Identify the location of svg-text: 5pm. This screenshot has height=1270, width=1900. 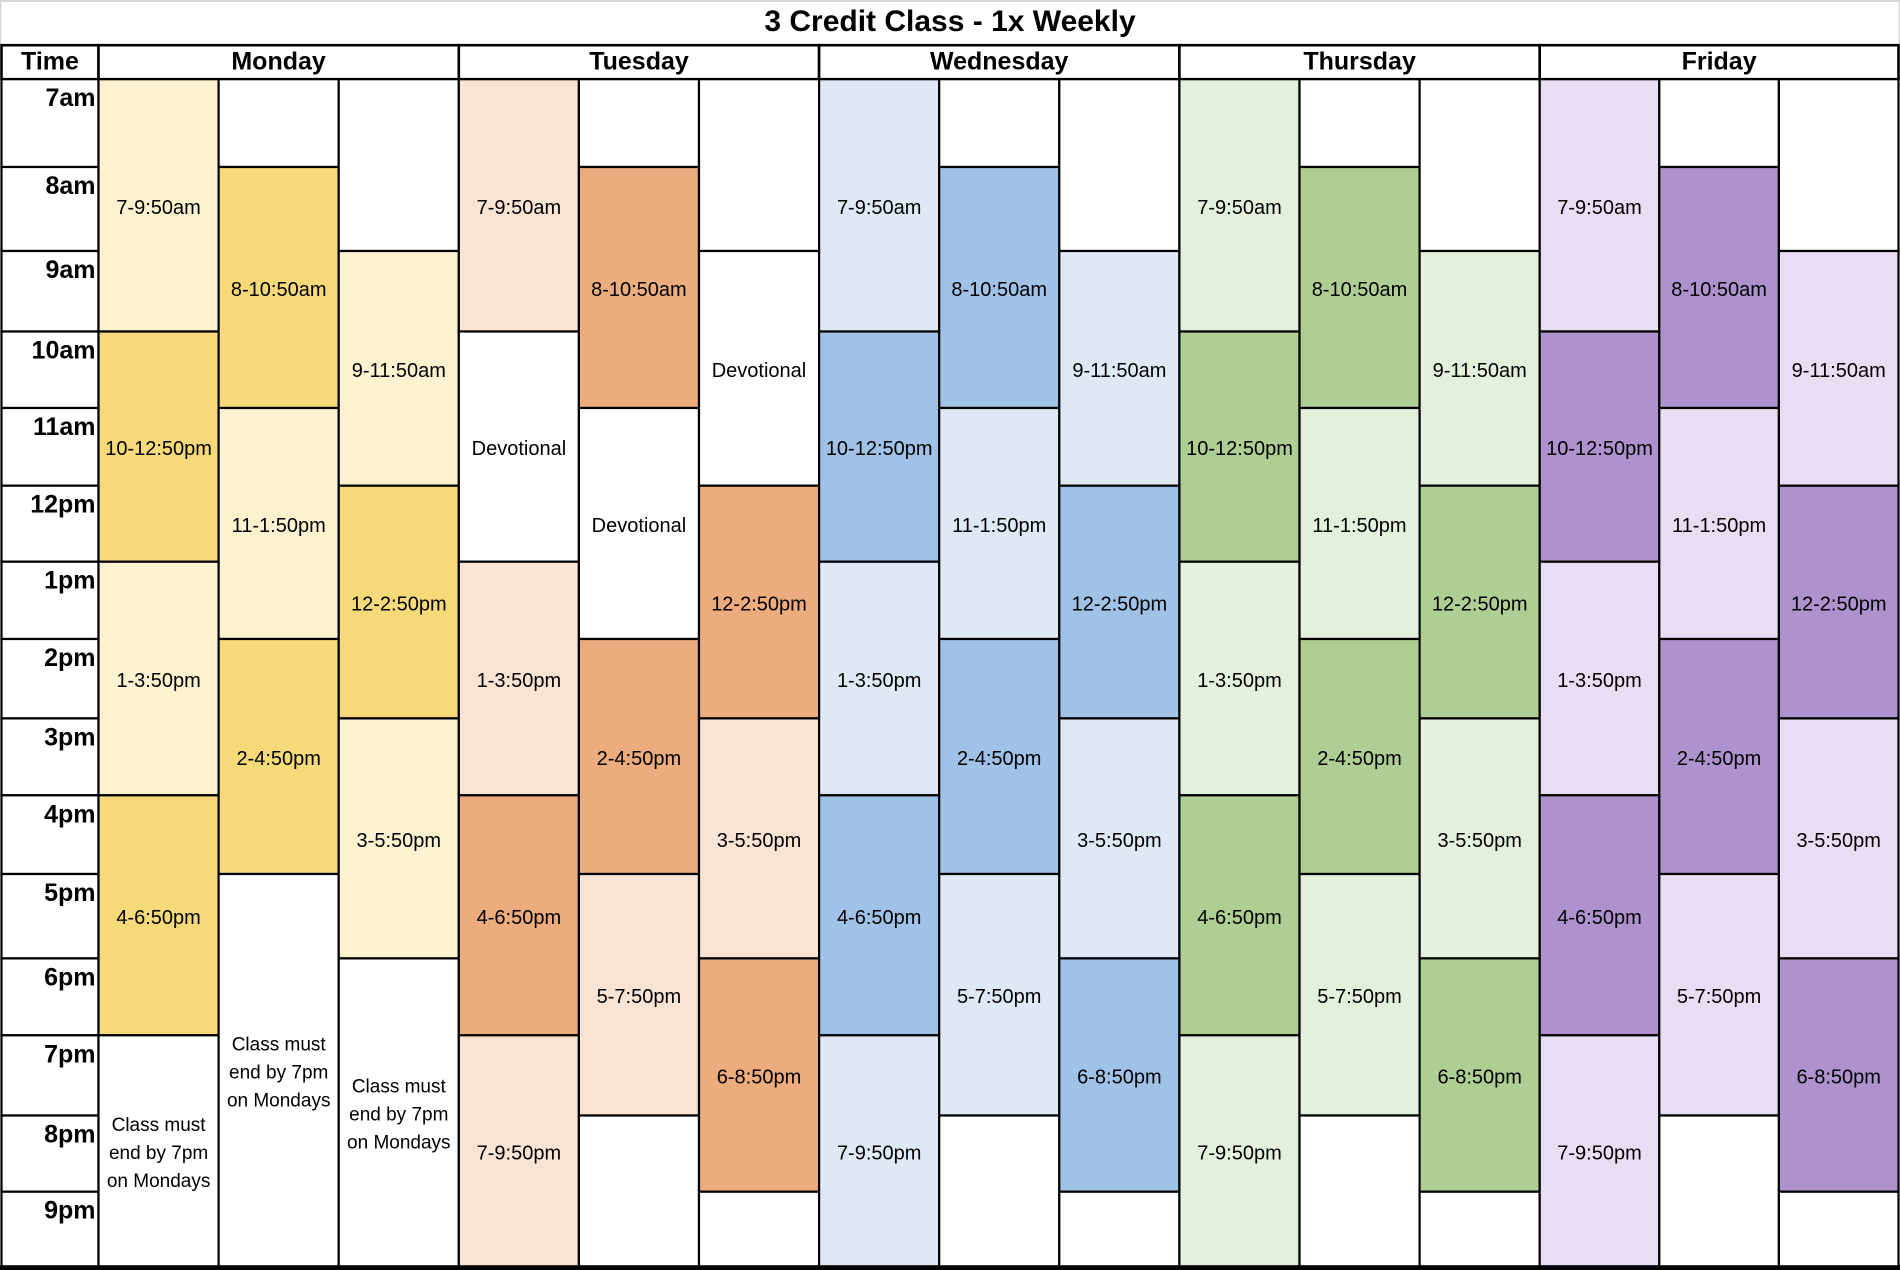
(69, 893).